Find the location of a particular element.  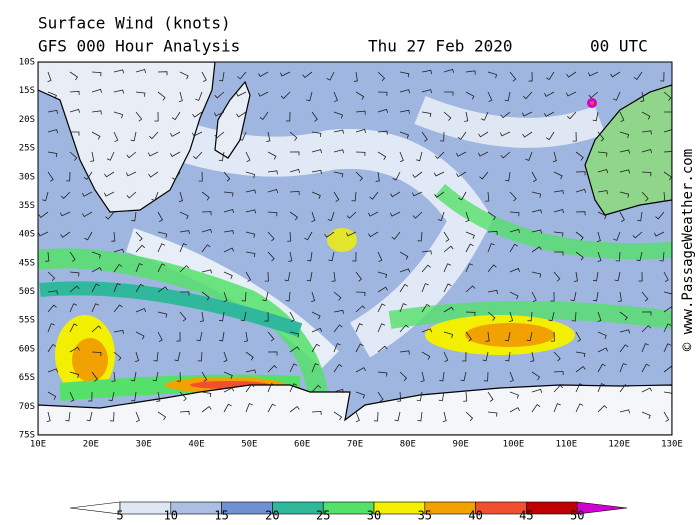

colorbar-label: 45 is located at coordinates (526, 516).